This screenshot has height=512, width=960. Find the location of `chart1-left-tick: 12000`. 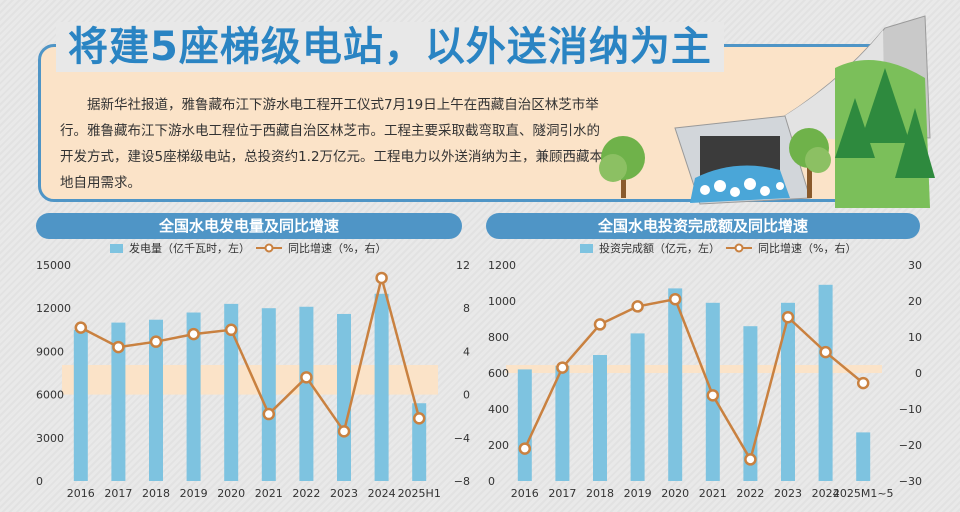

chart1-left-tick: 12000 is located at coordinates (53, 308).